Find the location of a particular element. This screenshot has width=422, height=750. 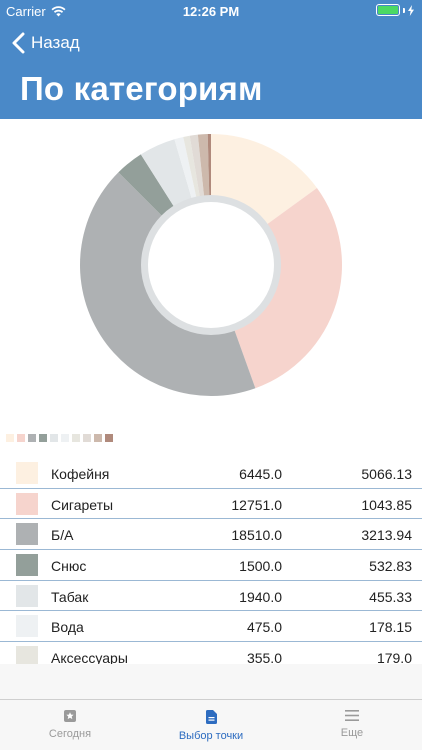

tab-today: Сегодня is located at coordinates (70, 725).